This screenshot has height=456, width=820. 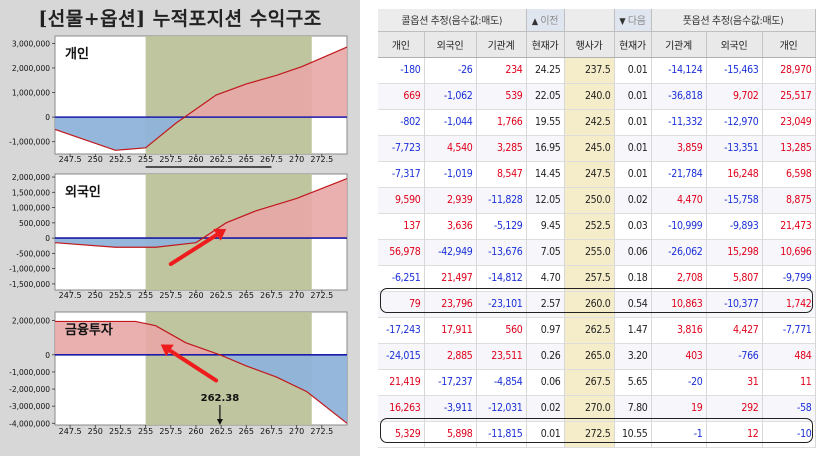 I want to click on table-cell: -14,124, so click(x=679, y=70).